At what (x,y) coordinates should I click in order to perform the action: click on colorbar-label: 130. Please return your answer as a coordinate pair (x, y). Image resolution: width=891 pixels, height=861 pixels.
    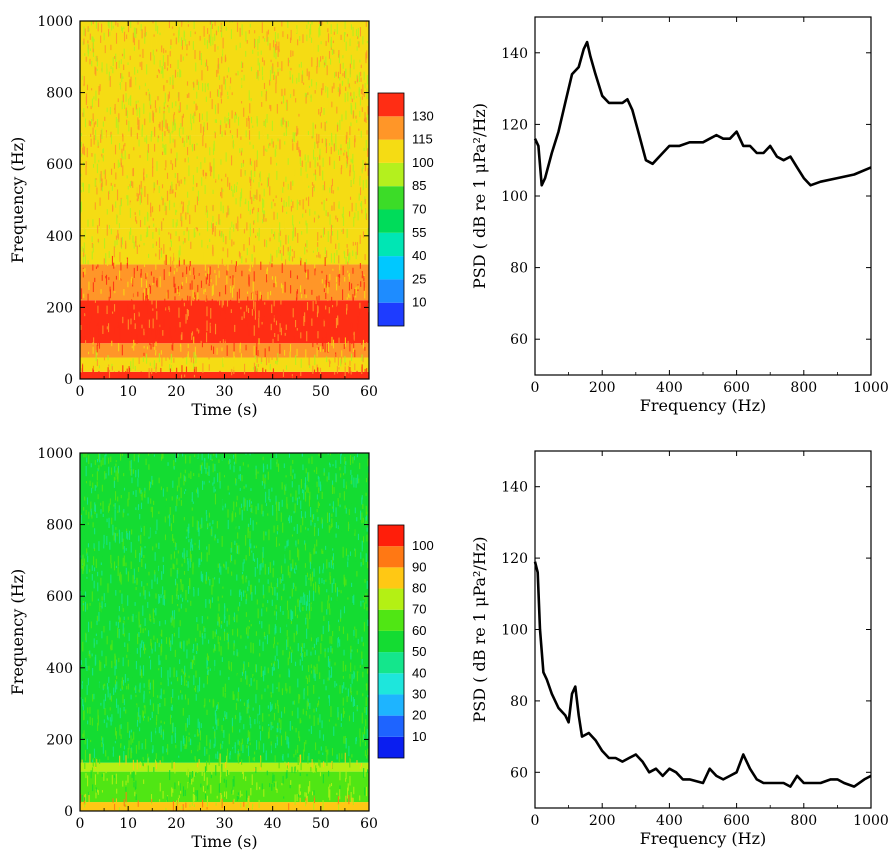
    Looking at the image, I should click on (423, 115).